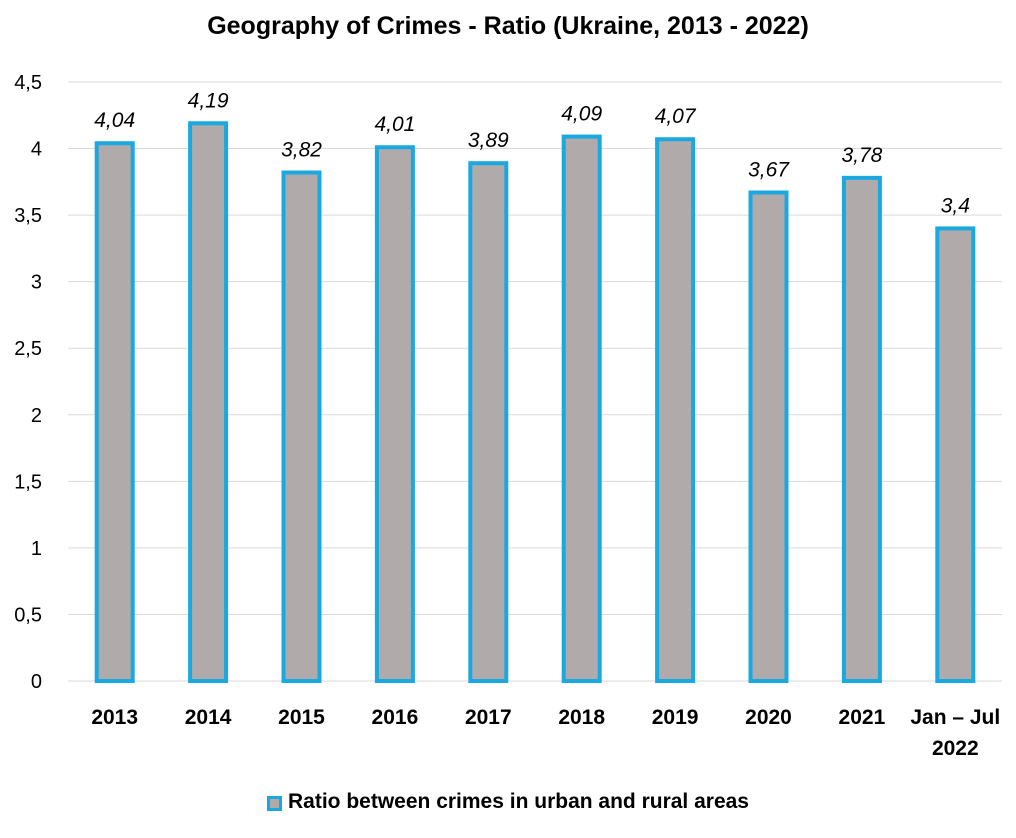  Describe the element at coordinates (36, 416) in the screenshot. I see `y-tick-label: 2` at that location.